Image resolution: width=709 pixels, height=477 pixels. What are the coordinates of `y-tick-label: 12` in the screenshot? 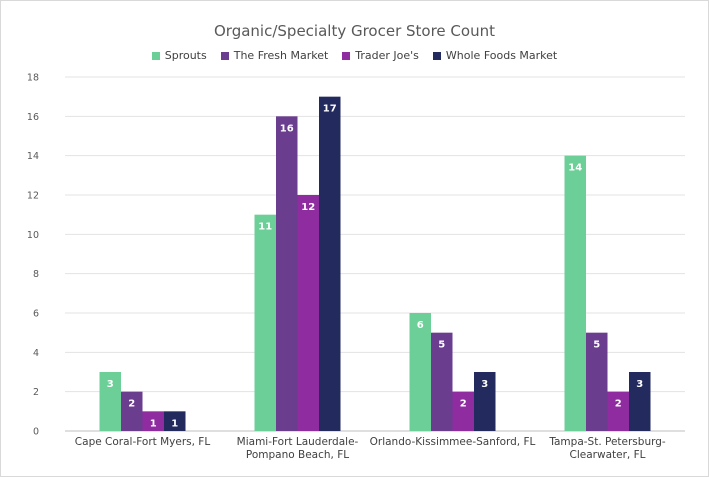 It's located at (33, 196).